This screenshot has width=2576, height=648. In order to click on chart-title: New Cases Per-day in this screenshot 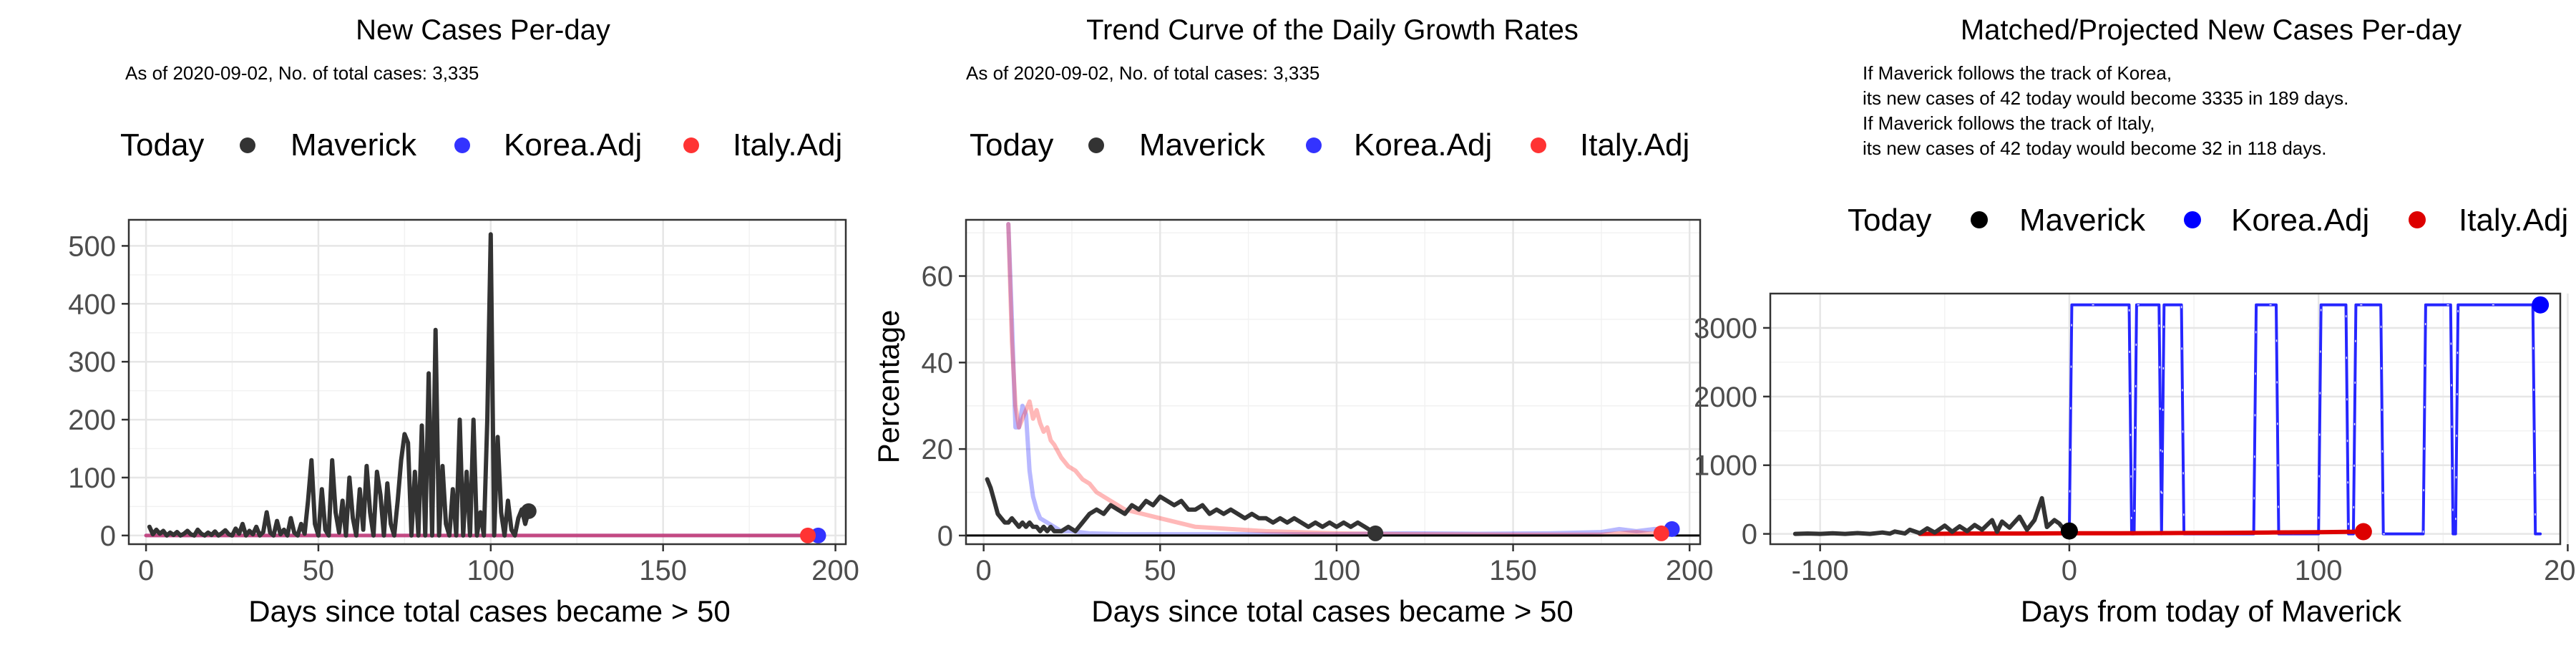, I will do `click(483, 30)`.